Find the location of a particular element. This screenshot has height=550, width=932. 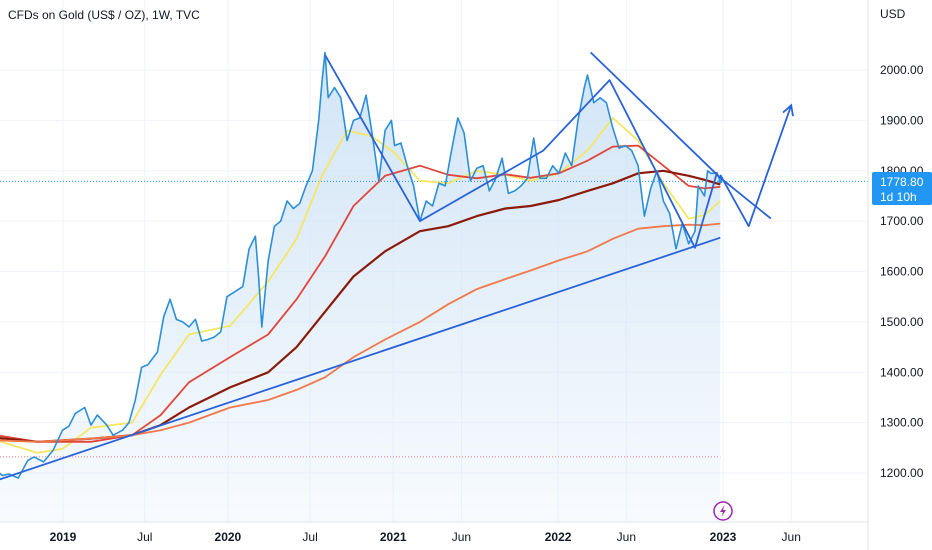

y-tick-label: 1400.00 is located at coordinates (902, 372).